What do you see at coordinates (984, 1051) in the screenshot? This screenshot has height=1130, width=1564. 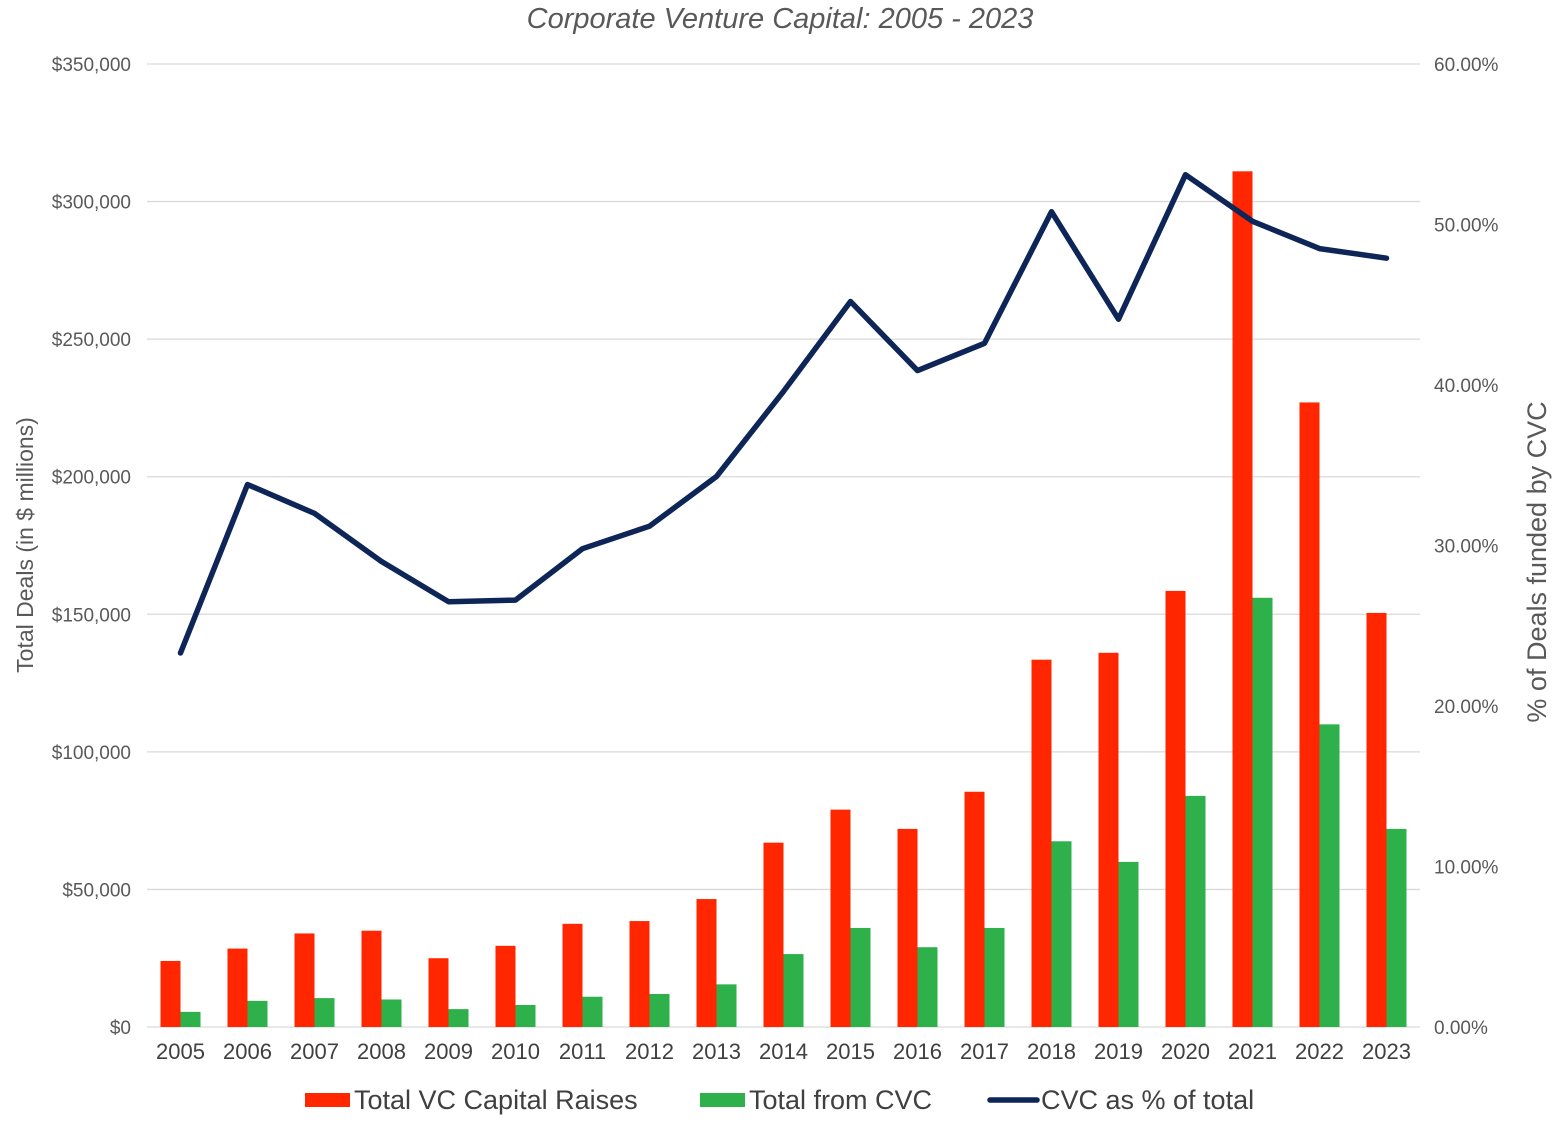 I see `x-tick-label: 2017` at bounding box center [984, 1051].